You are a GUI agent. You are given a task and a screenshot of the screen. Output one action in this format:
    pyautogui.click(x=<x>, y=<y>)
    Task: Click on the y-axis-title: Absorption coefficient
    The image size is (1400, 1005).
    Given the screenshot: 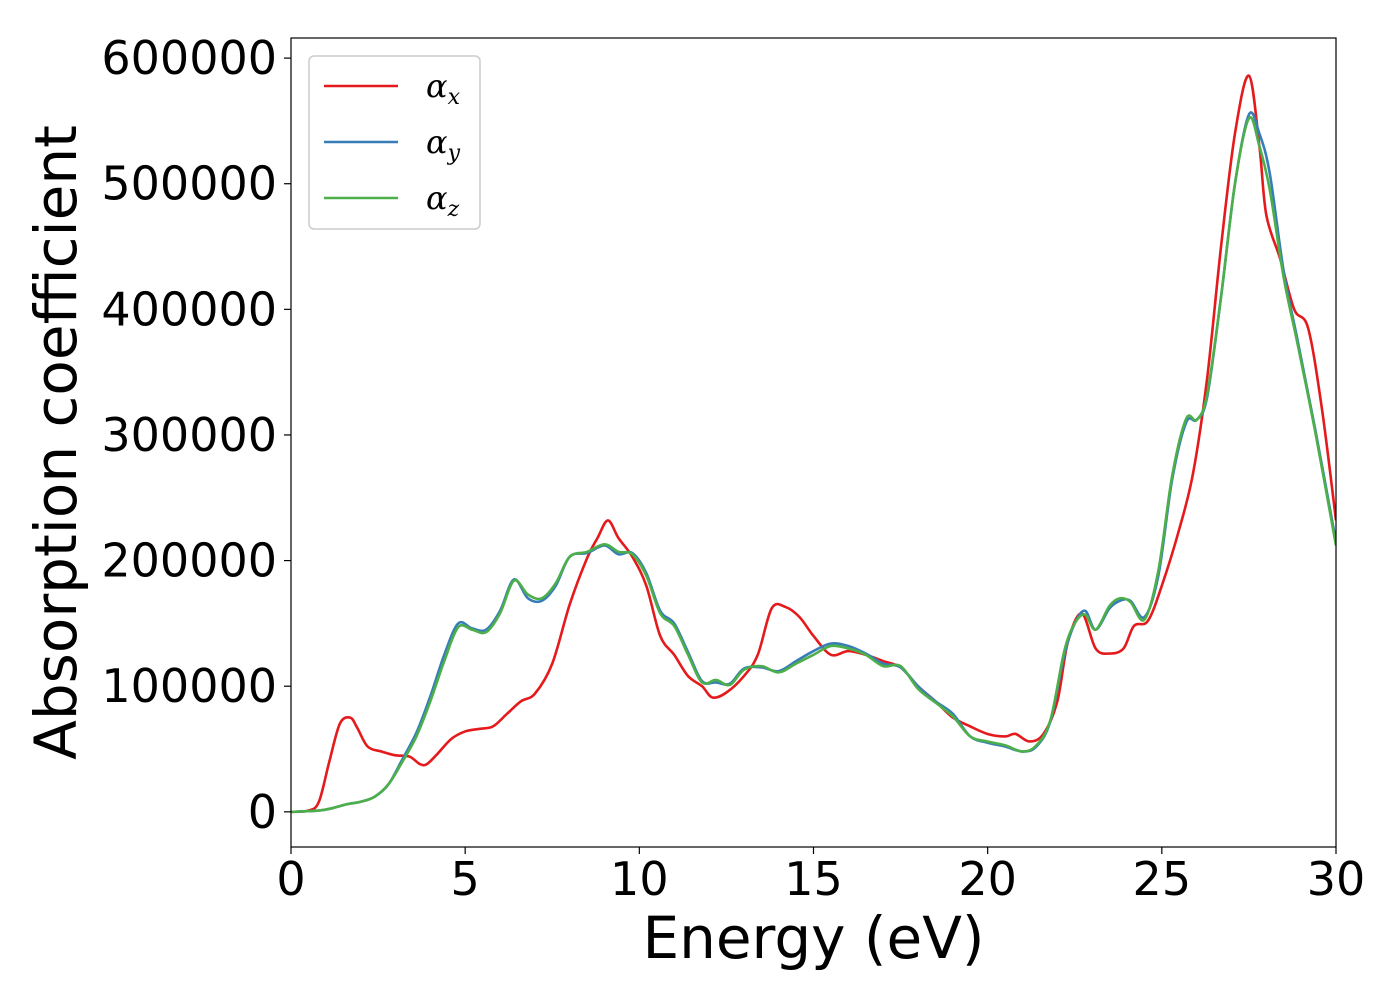 What is the action you would take?
    pyautogui.click(x=56, y=442)
    